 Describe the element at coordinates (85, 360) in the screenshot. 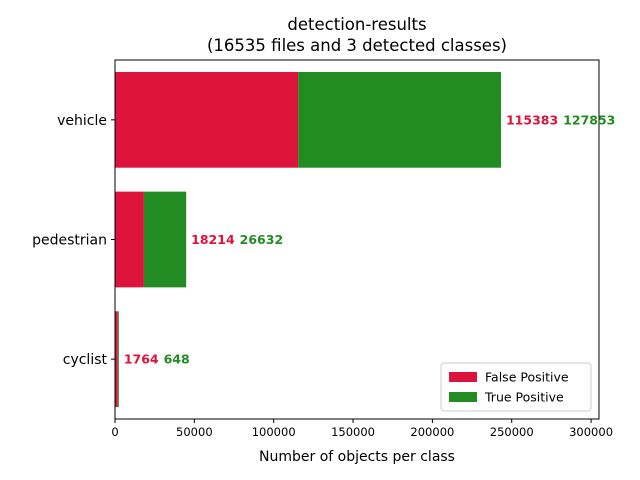

I see `y-tick-label: cyclist` at that location.